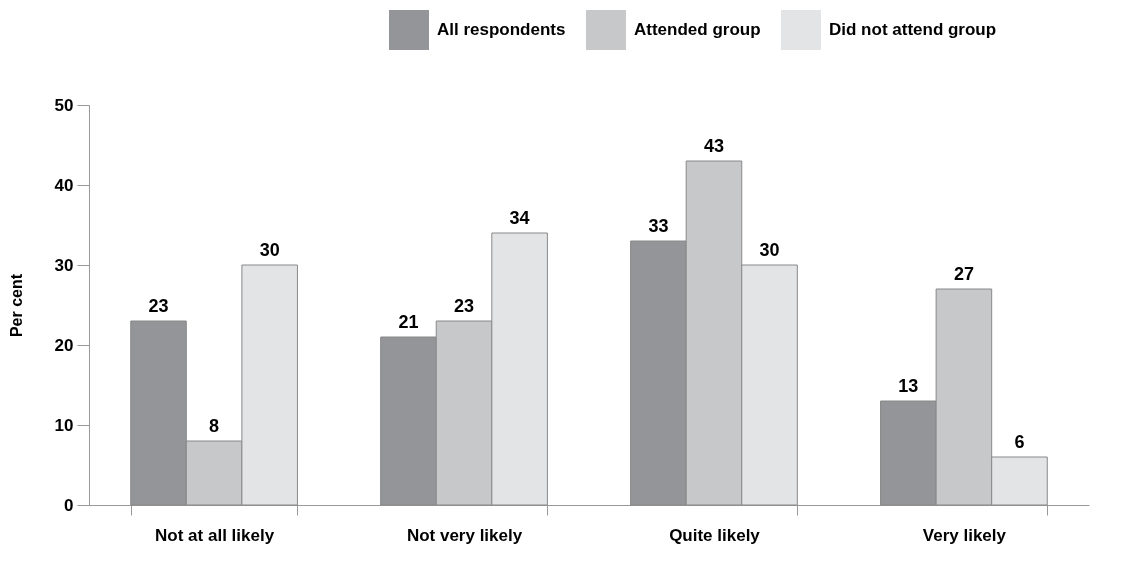 The height and width of the screenshot is (570, 1148). What do you see at coordinates (64, 265) in the screenshot?
I see `y-tick-label: 30` at bounding box center [64, 265].